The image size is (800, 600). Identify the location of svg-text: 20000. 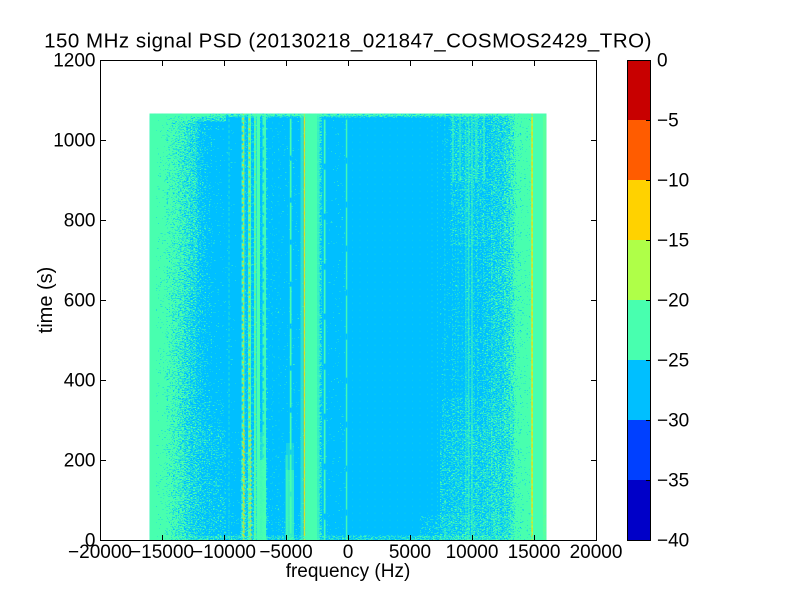
(596, 552).